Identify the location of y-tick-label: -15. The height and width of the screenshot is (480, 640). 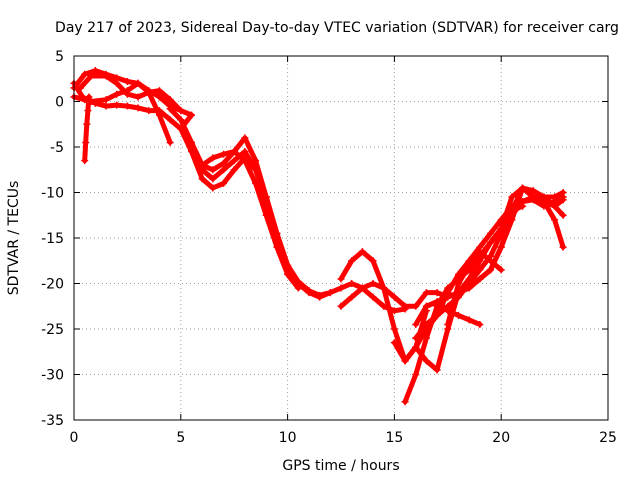
(52, 239).